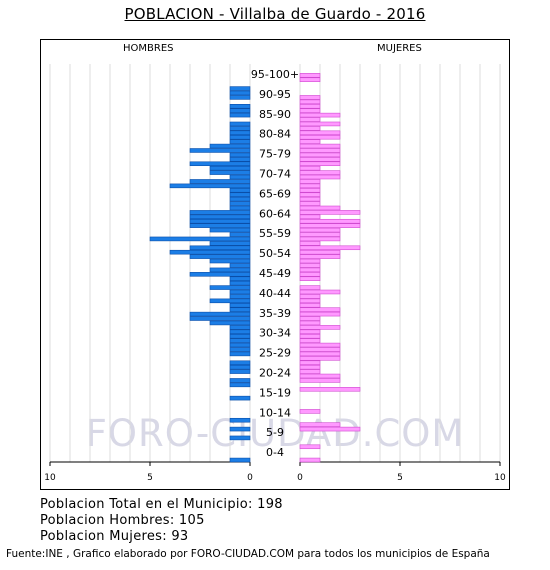 The width and height of the screenshot is (550, 570). I want to click on stat-total: Poblacion Total en el Municipio: 198, so click(161, 504).